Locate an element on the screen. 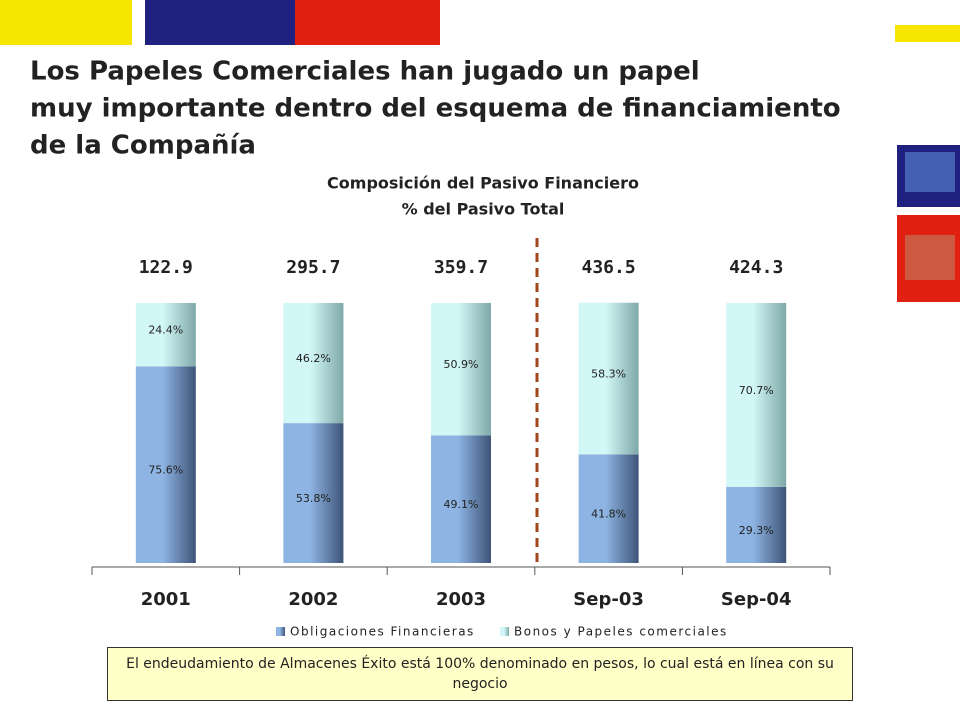  slide-title: de la Compañía is located at coordinates (143, 146).